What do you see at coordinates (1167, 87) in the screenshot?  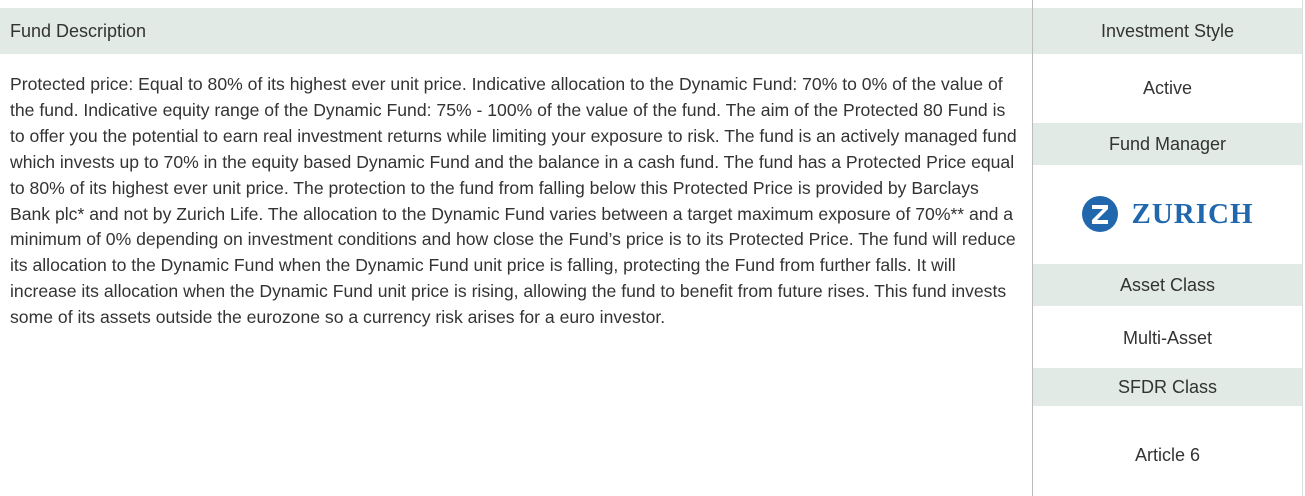 I see `sidebar-value: Active` at bounding box center [1167, 87].